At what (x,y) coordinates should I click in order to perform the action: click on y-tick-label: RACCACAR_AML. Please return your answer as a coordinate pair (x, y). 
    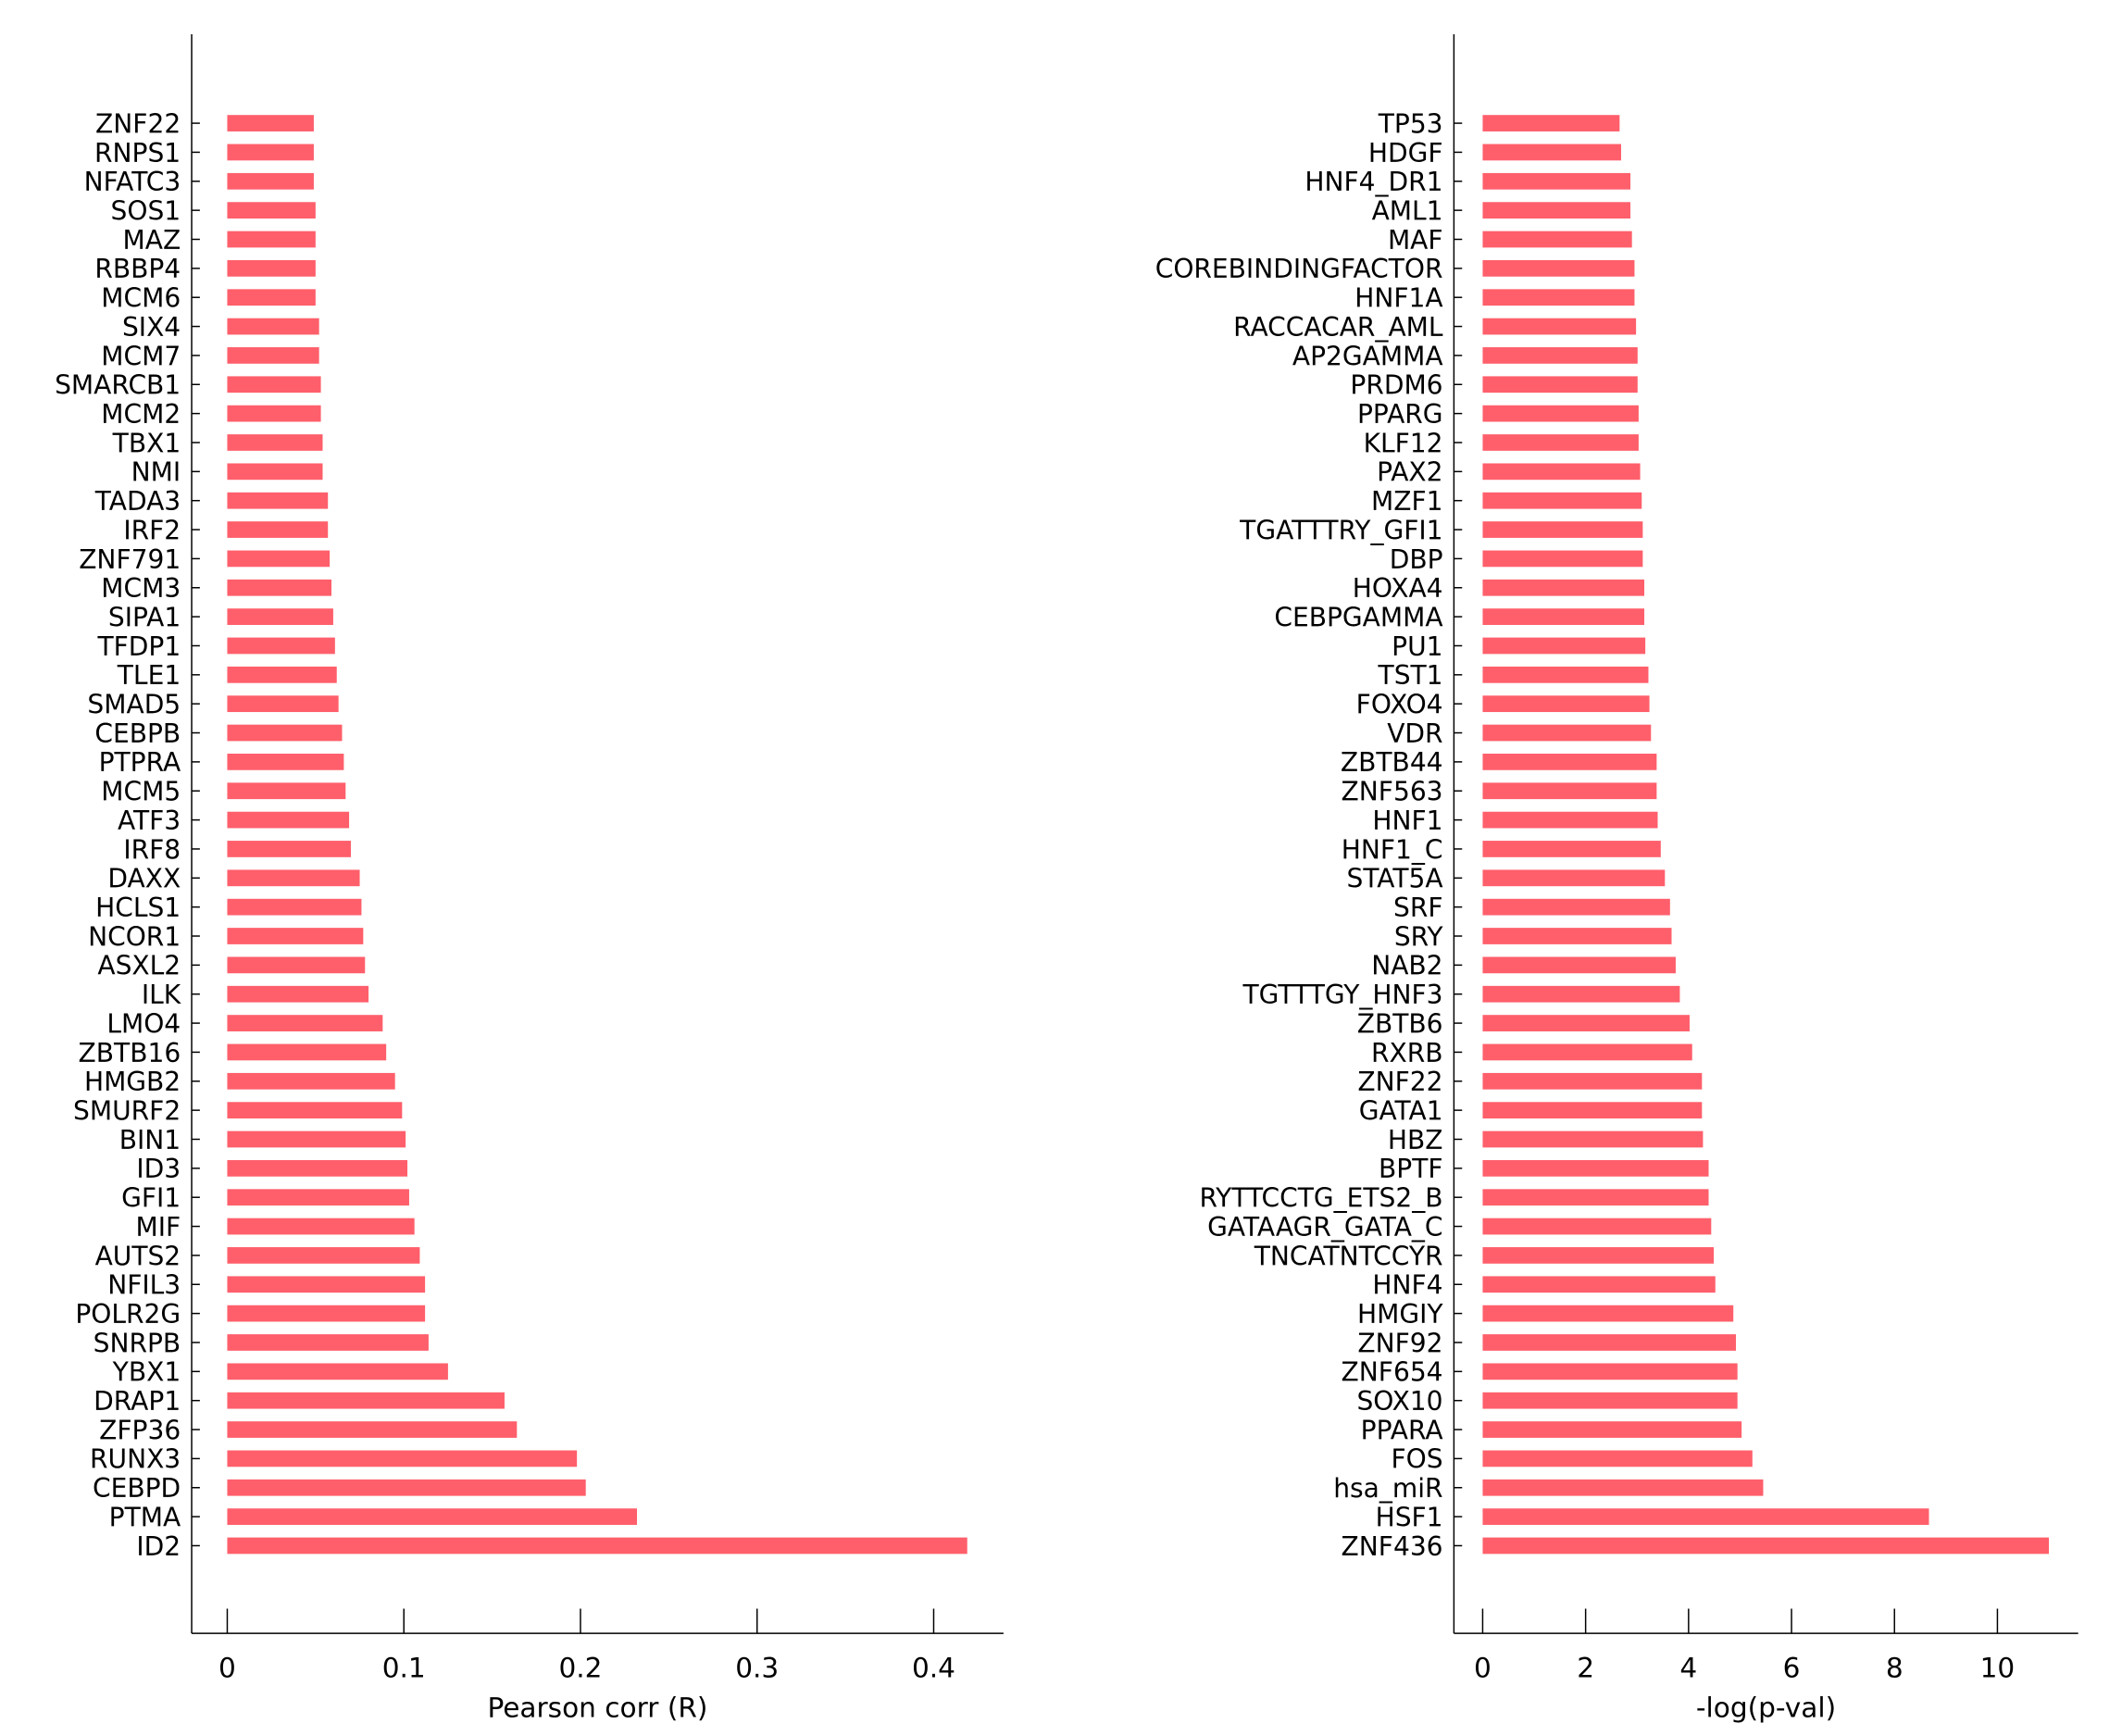
    Looking at the image, I should click on (1338, 327).